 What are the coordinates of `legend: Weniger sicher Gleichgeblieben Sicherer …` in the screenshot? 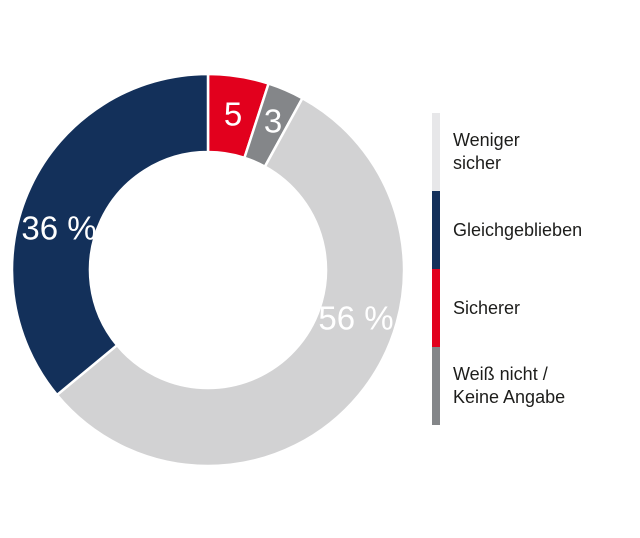 It's located at (507, 269).